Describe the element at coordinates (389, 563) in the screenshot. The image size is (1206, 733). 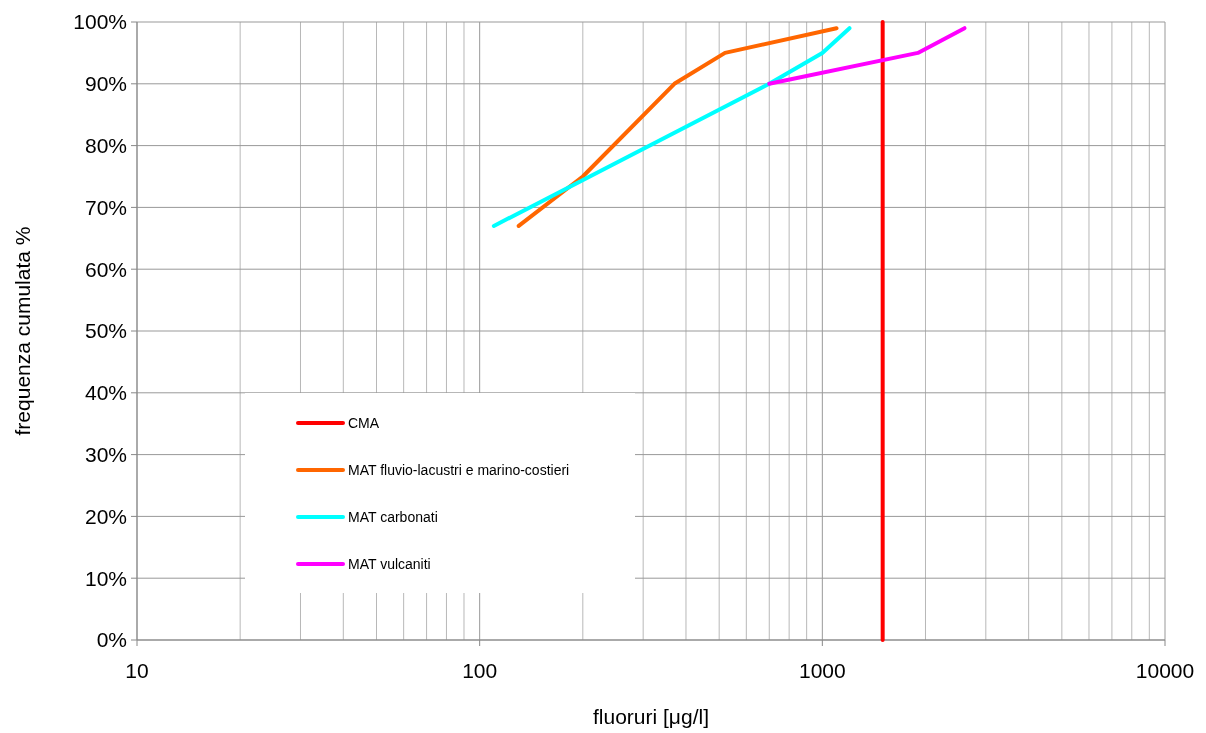
I see `legend-label: MAT vulcaniti` at that location.